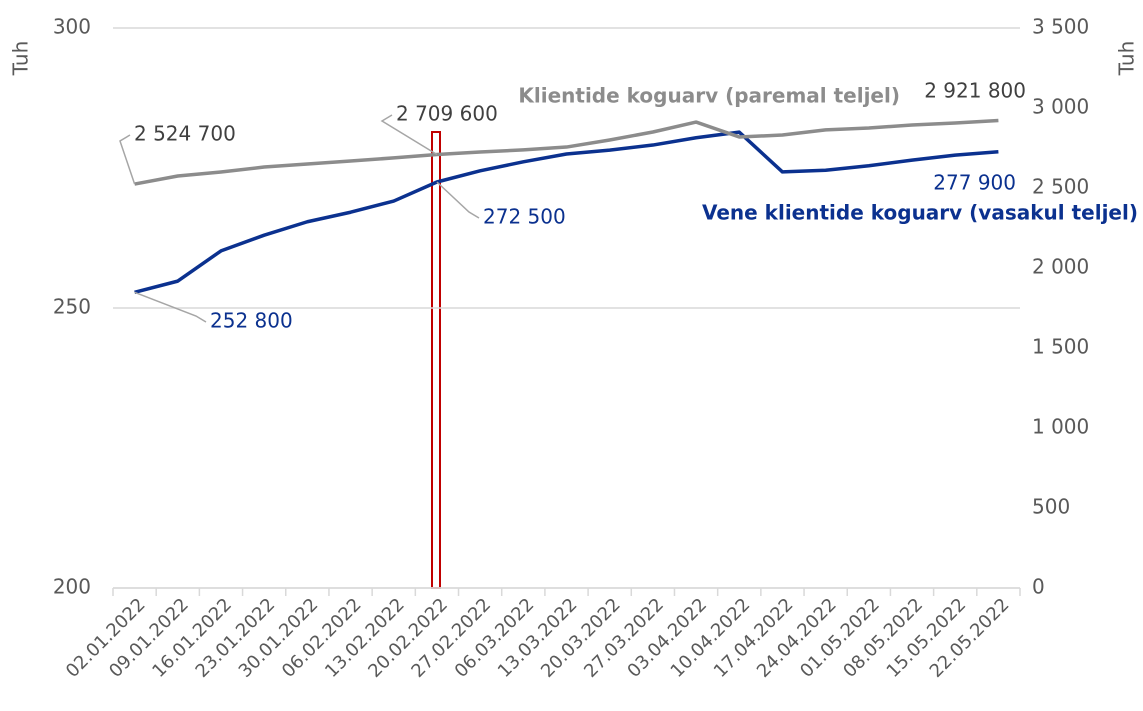 The image size is (1143, 711). Describe the element at coordinates (1060, 347) in the screenshot. I see `y2-tick-label: 1 500` at that location.